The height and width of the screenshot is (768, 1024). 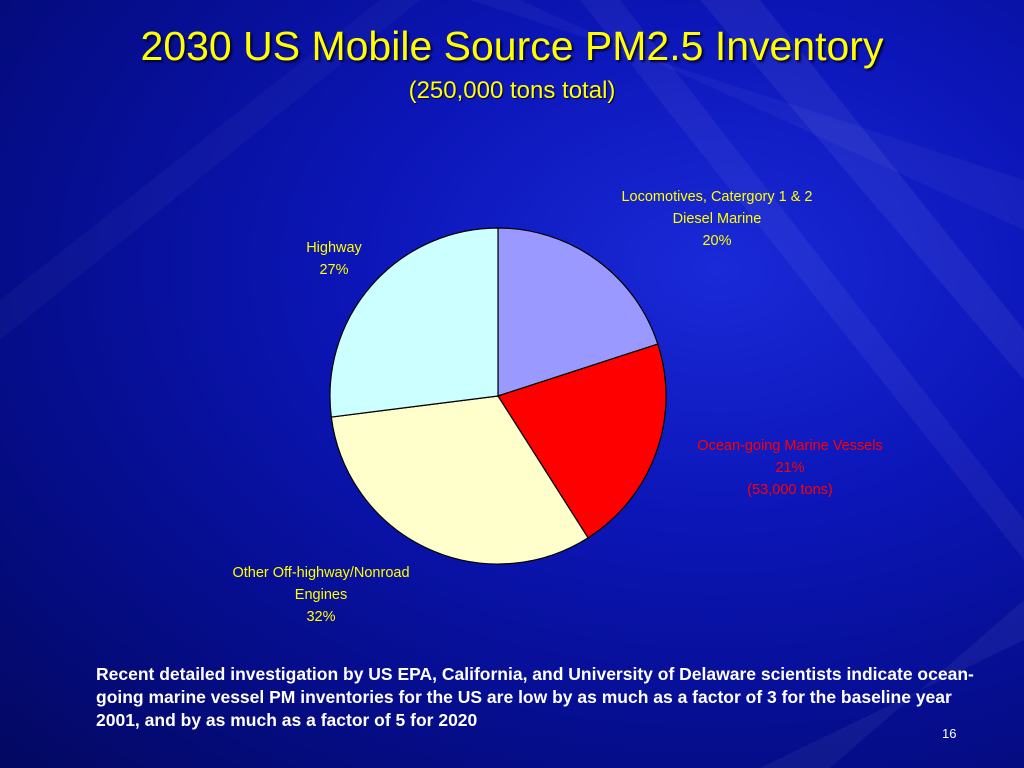 I want to click on slice-label-line: Engines, so click(x=321, y=595).